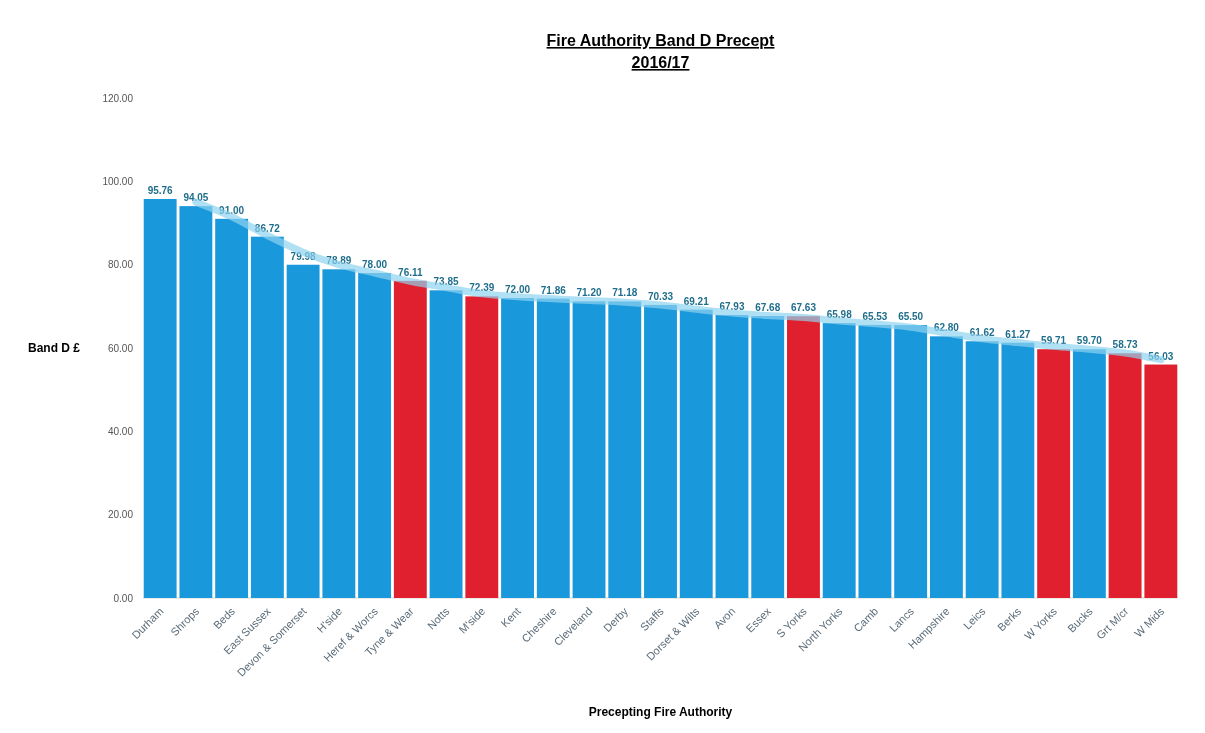 The image size is (1205, 733). What do you see at coordinates (267, 228) in the screenshot?
I see `data-label: 86.72` at bounding box center [267, 228].